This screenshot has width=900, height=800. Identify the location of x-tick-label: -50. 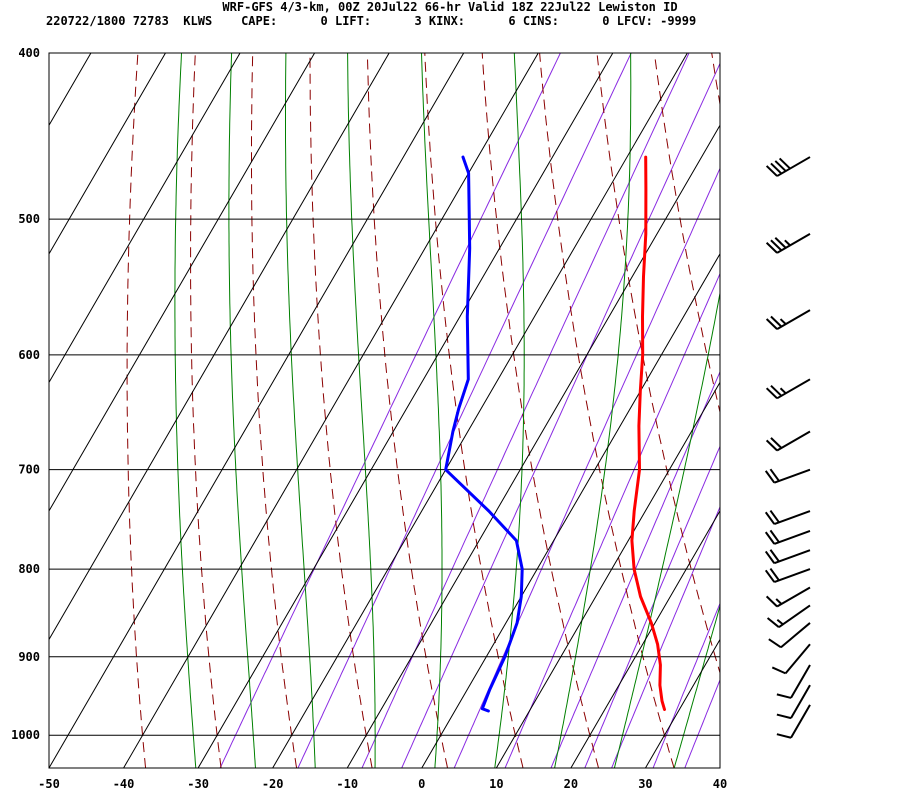
(49, 784).